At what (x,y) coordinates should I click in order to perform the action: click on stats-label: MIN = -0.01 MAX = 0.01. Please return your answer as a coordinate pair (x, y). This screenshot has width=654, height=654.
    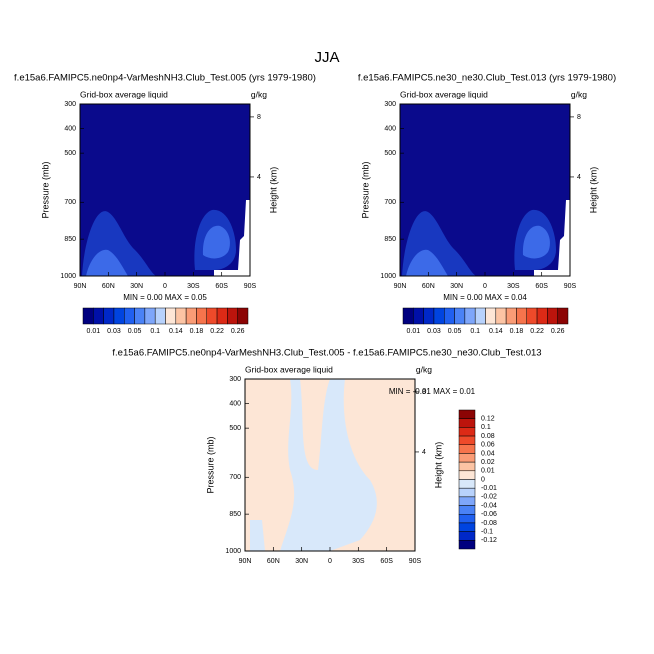
    Looking at the image, I should click on (432, 391).